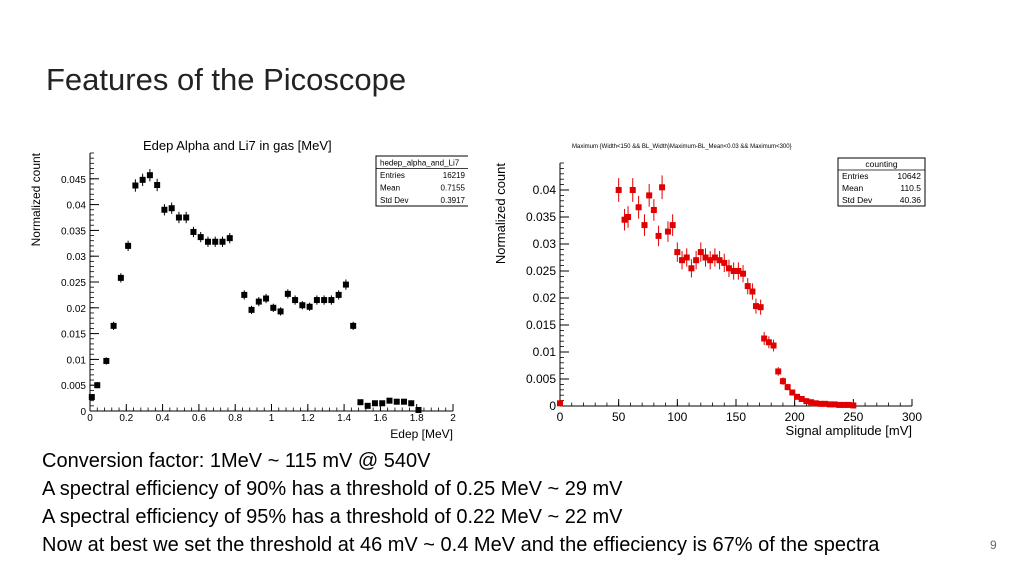  I want to click on x-tick-label: 1.8, so click(417, 418).